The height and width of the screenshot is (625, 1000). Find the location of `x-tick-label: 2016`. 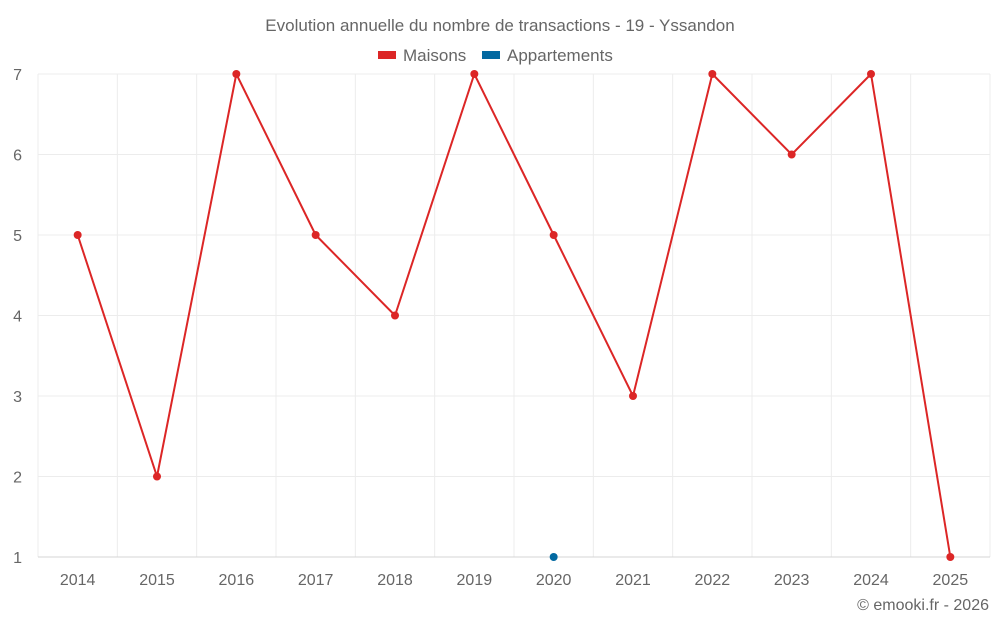

x-tick-label: 2016 is located at coordinates (237, 580).